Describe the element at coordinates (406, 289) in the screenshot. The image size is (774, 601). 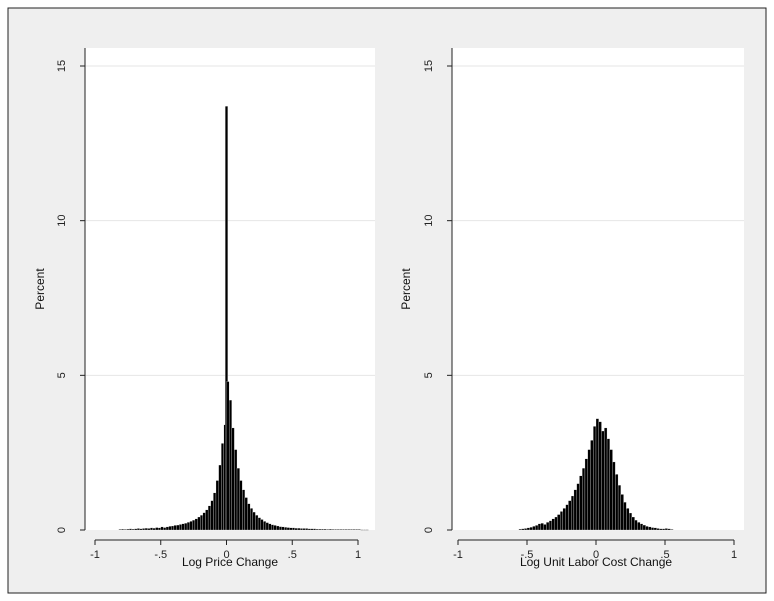
I see `y-axis-title: Percent` at that location.